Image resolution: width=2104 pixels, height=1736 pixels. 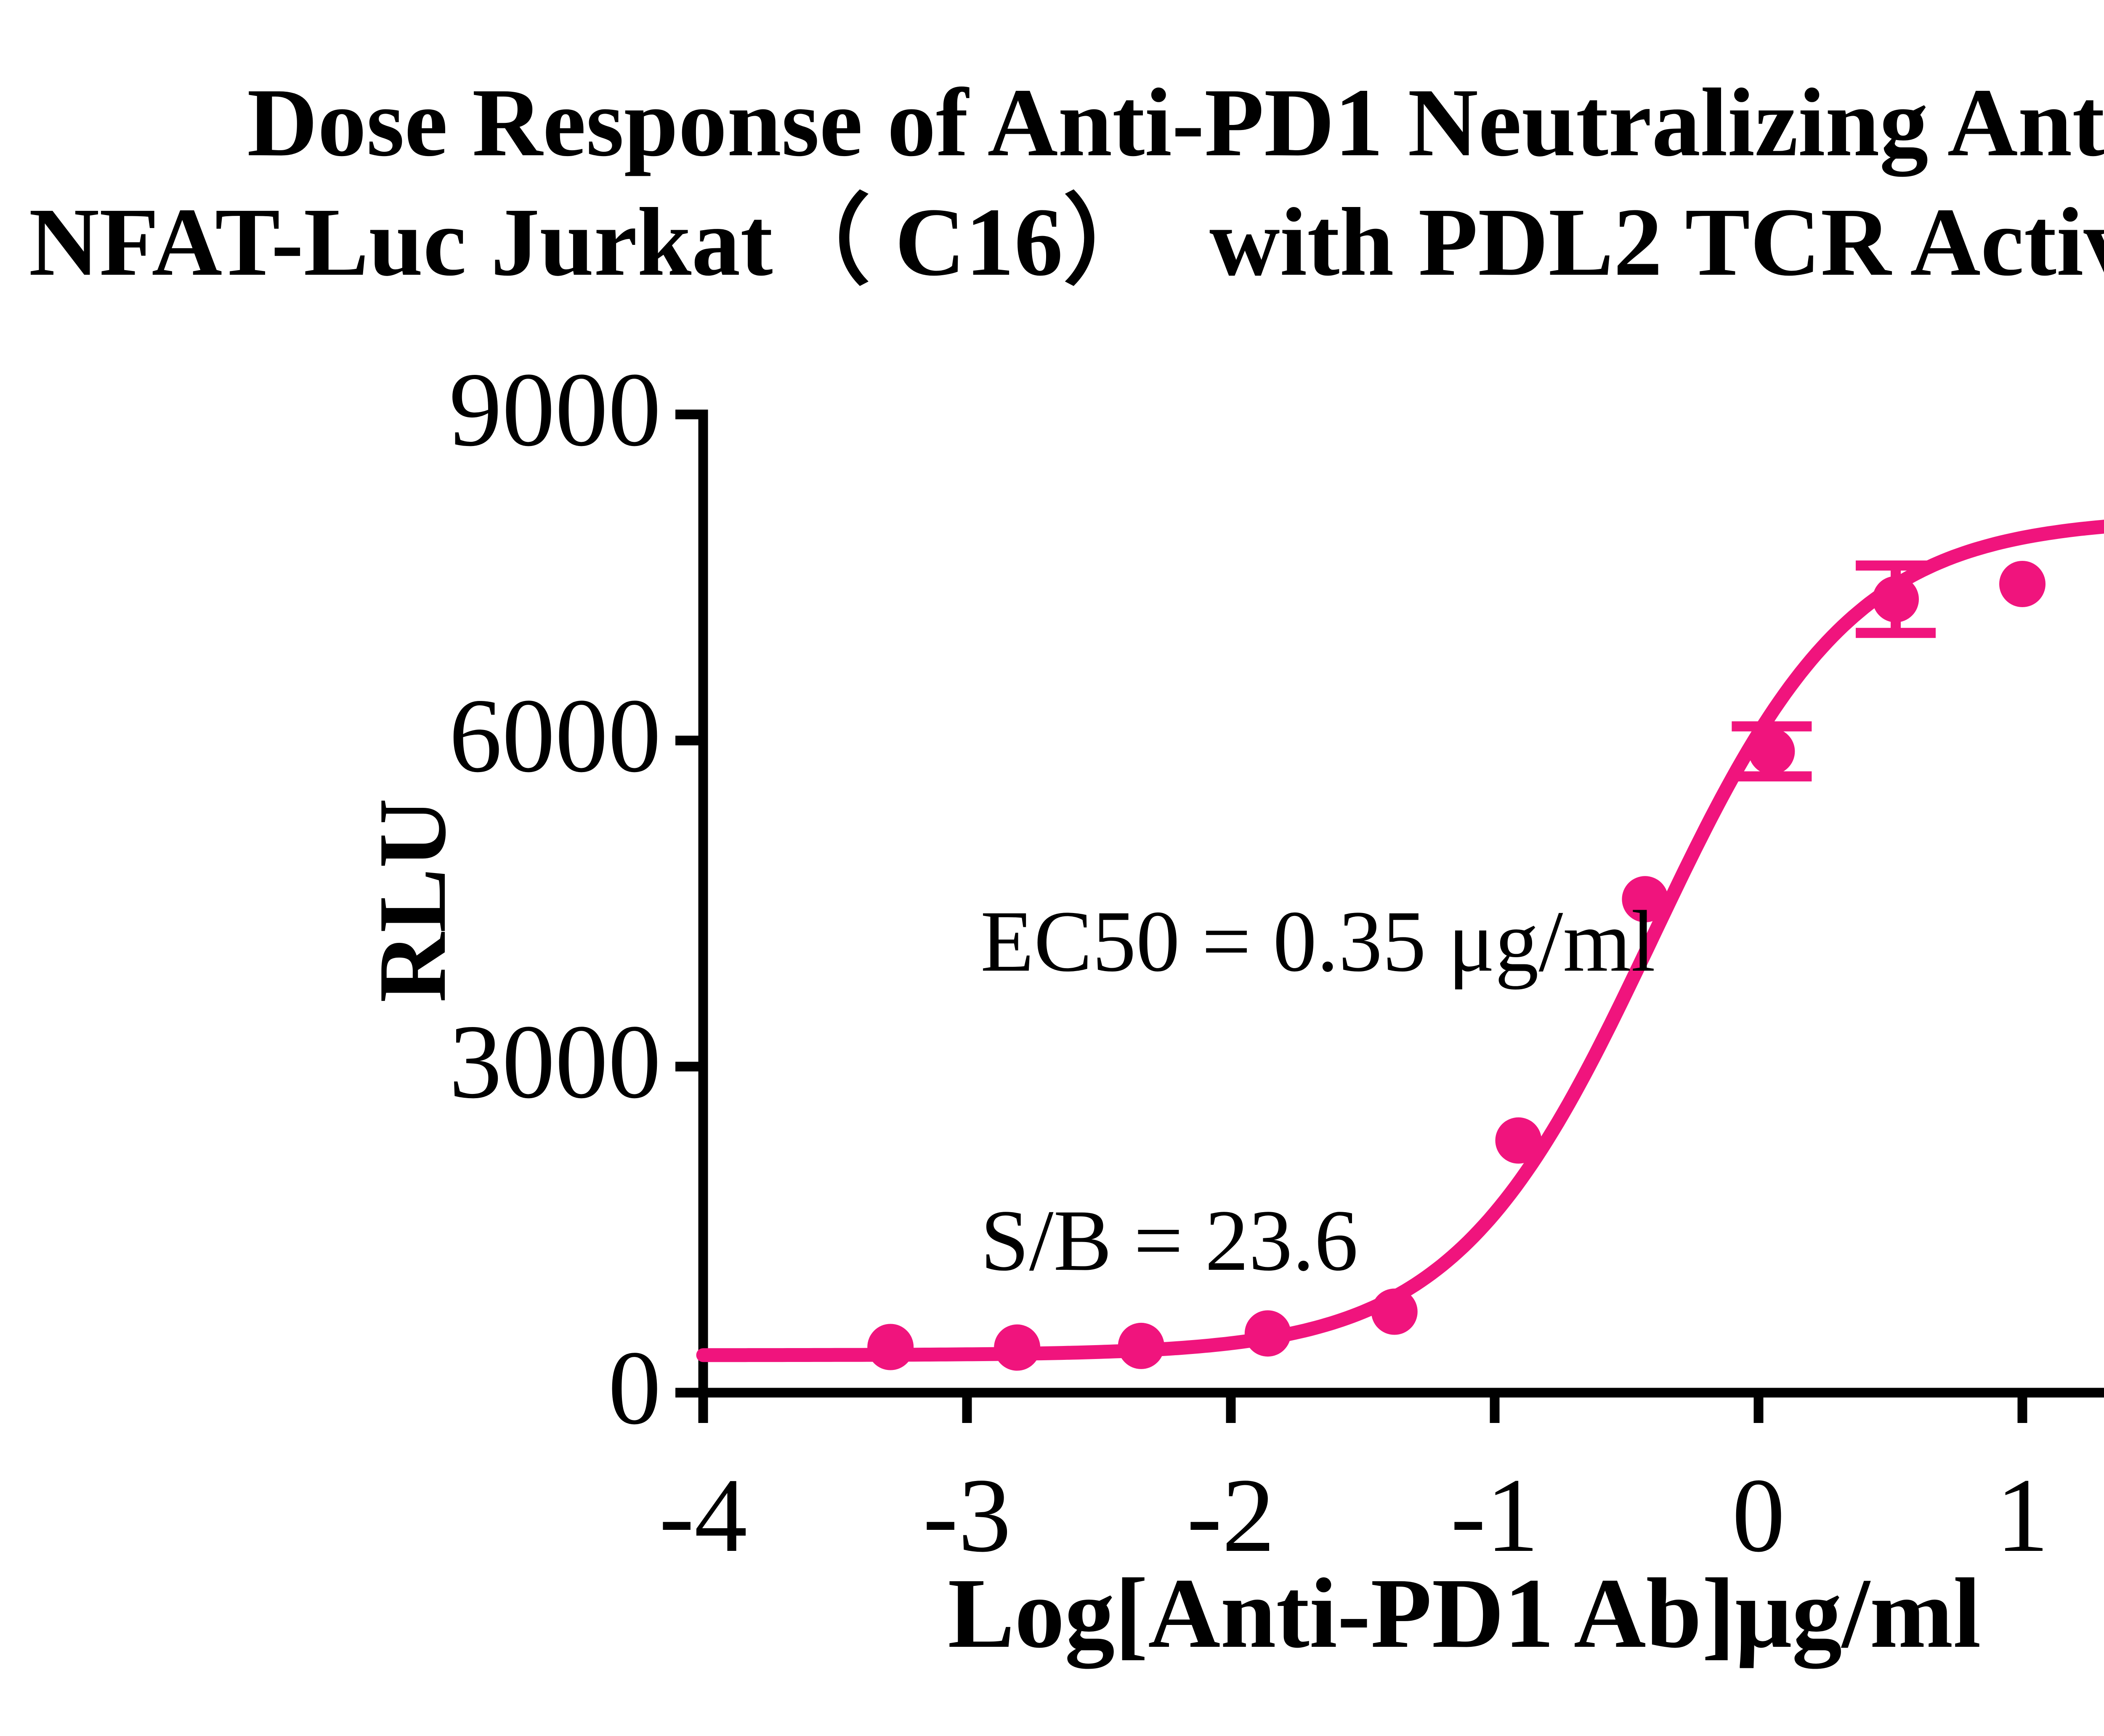 I want to click on y-tick-label: 9000, so click(x=555, y=409).